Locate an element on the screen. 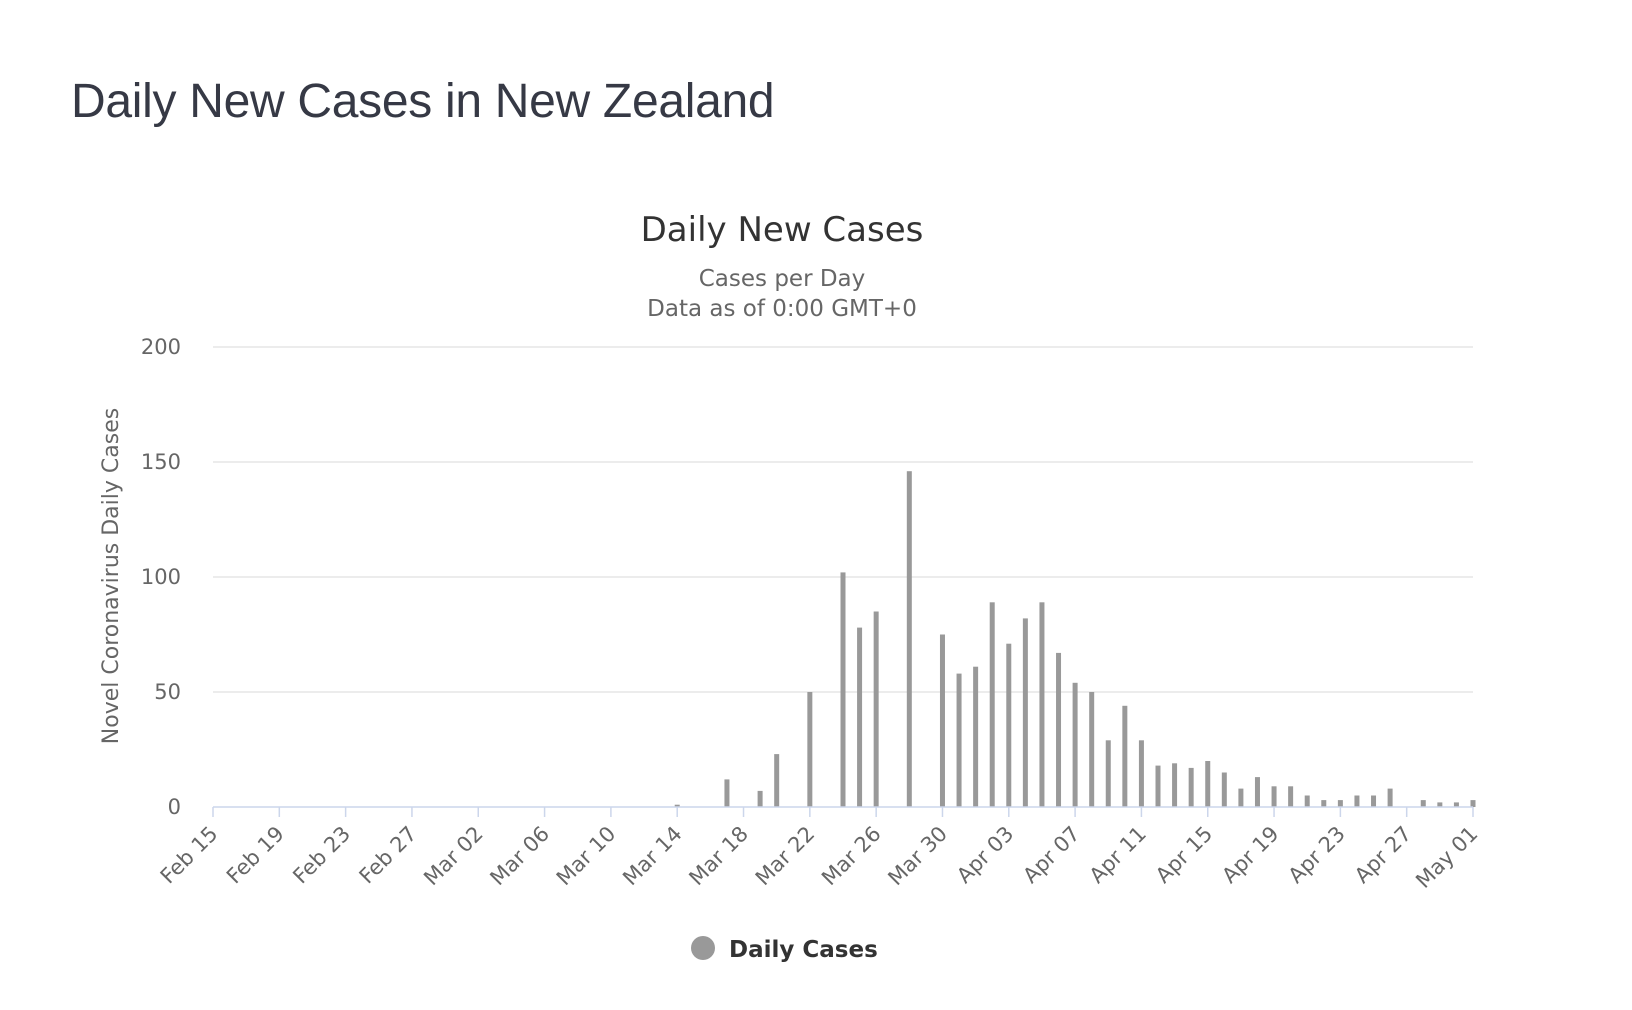 Image resolution: width=1632 pixels, height=1010 pixels. x-tick-label: Mar 26 is located at coordinates (851, 856).